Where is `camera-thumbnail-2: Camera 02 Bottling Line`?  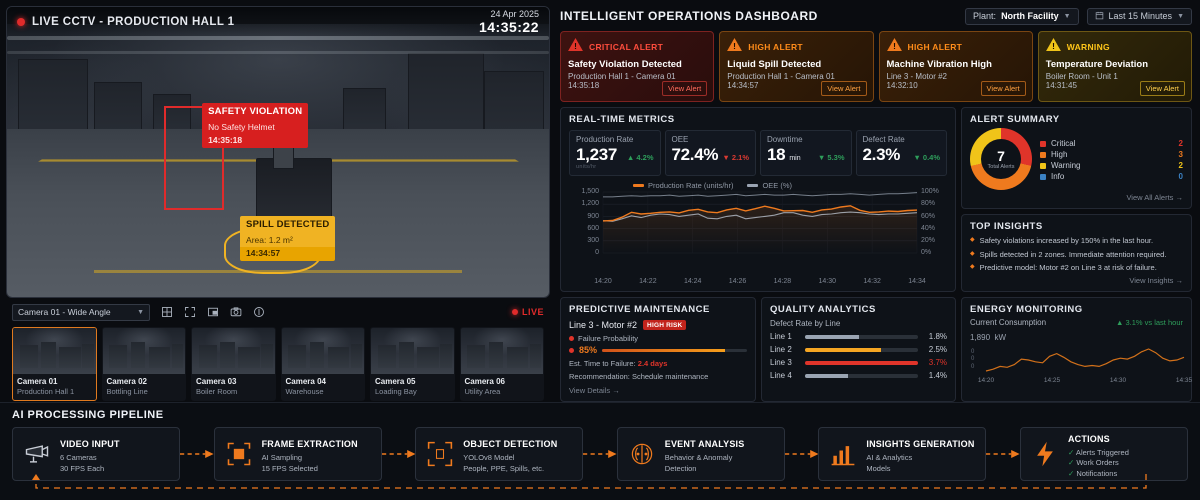 camera-thumbnail-2: Camera 02 Bottling Line is located at coordinates (143, 364).